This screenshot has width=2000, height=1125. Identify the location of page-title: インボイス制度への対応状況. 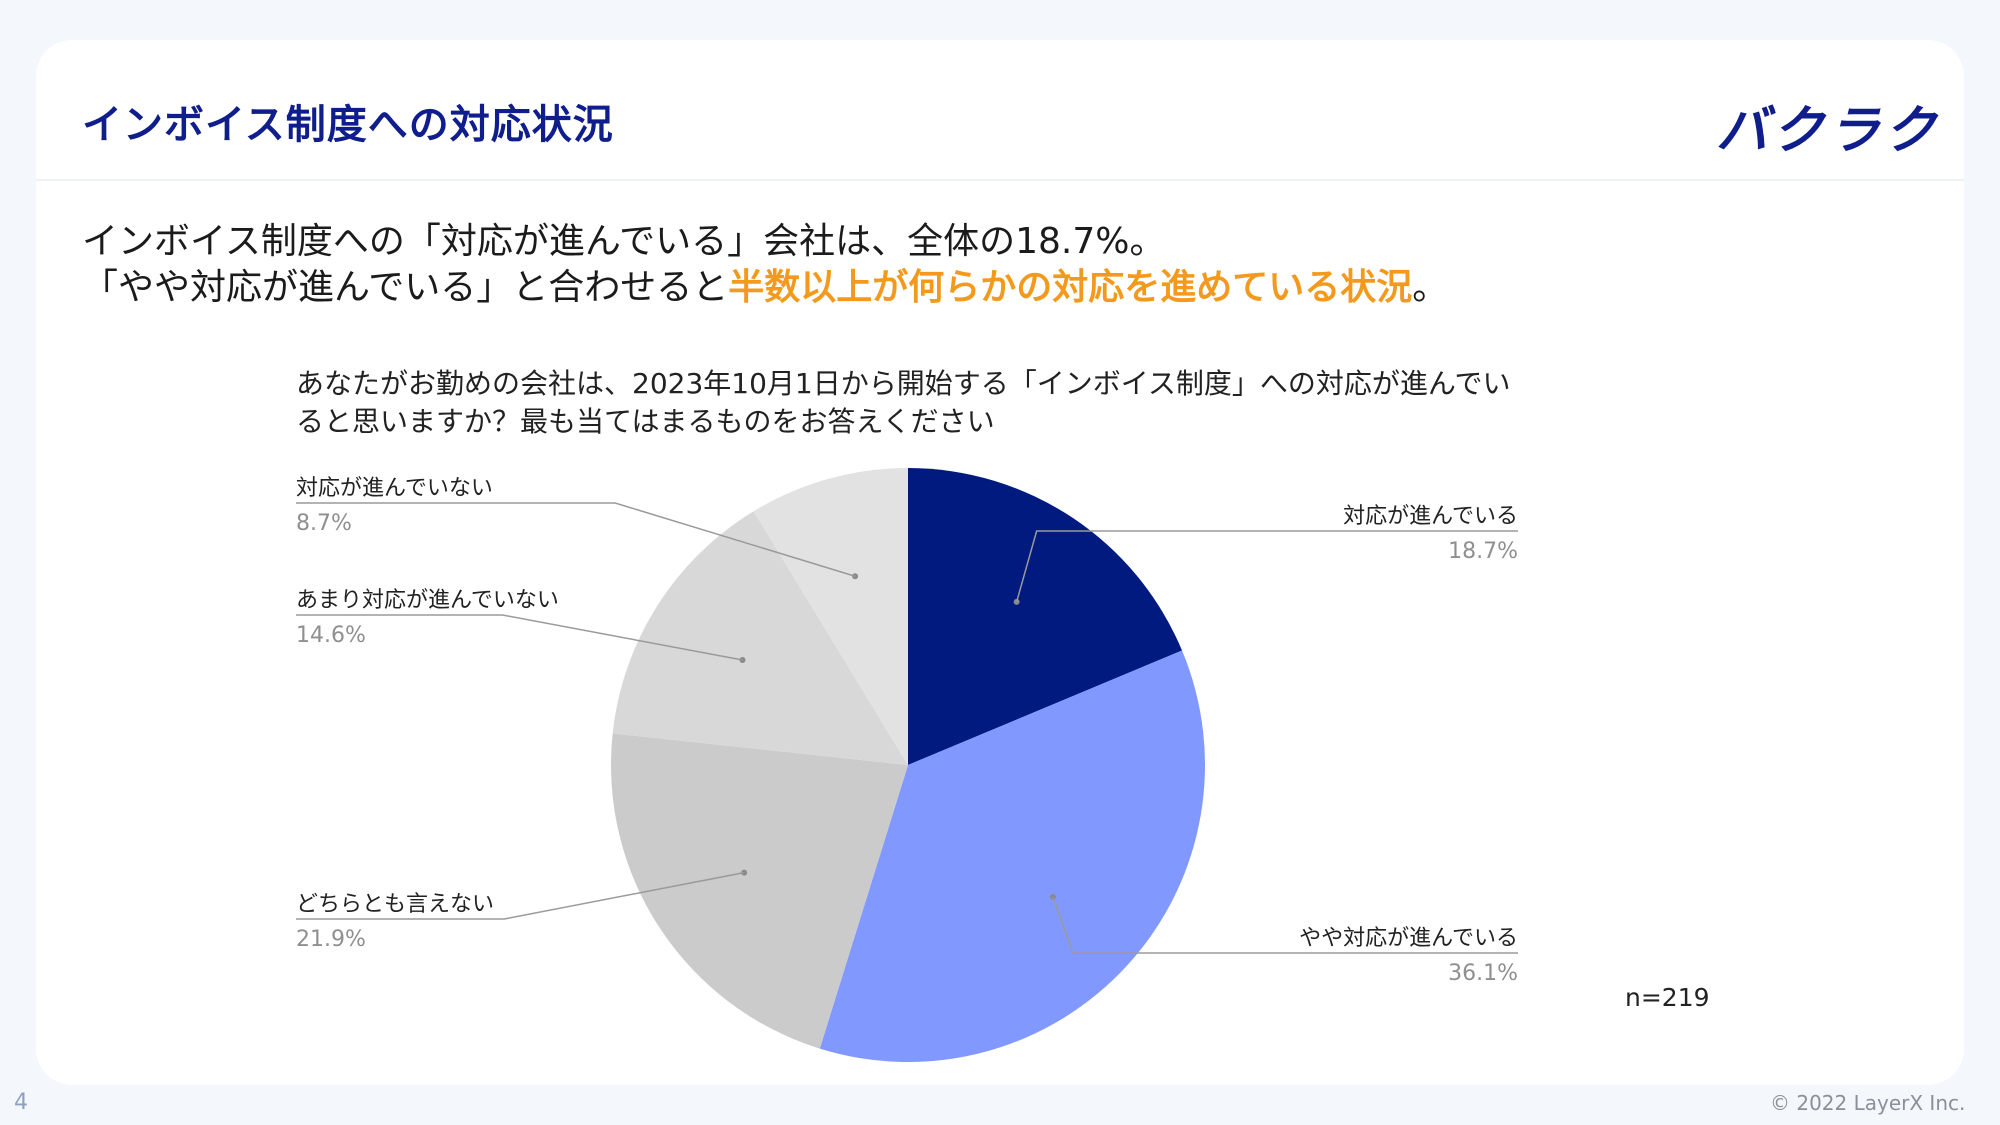
(348, 125).